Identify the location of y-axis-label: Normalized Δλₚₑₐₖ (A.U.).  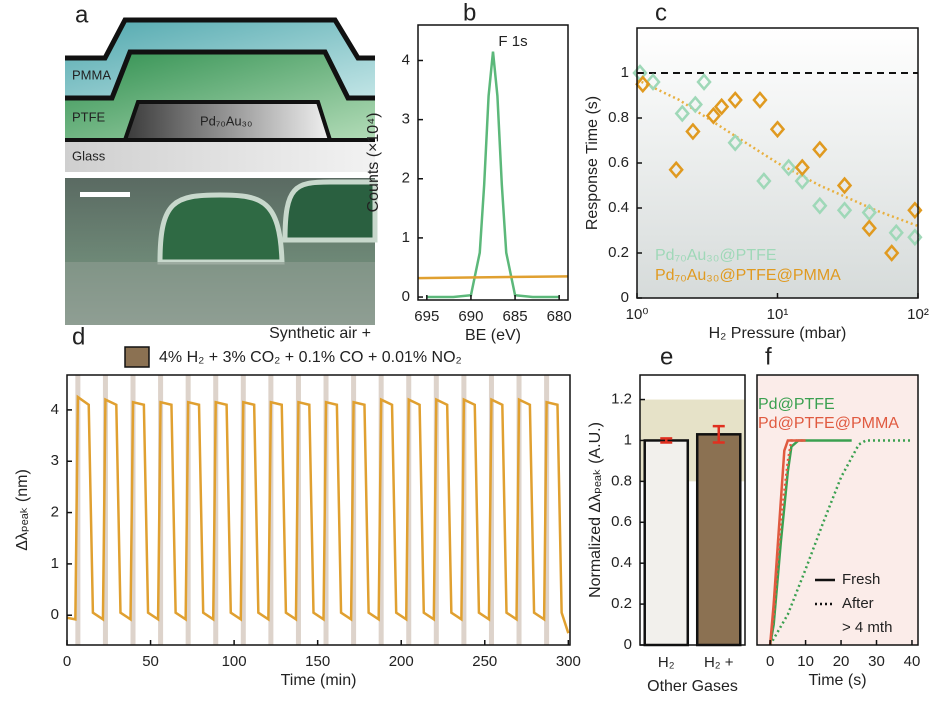
(595, 510).